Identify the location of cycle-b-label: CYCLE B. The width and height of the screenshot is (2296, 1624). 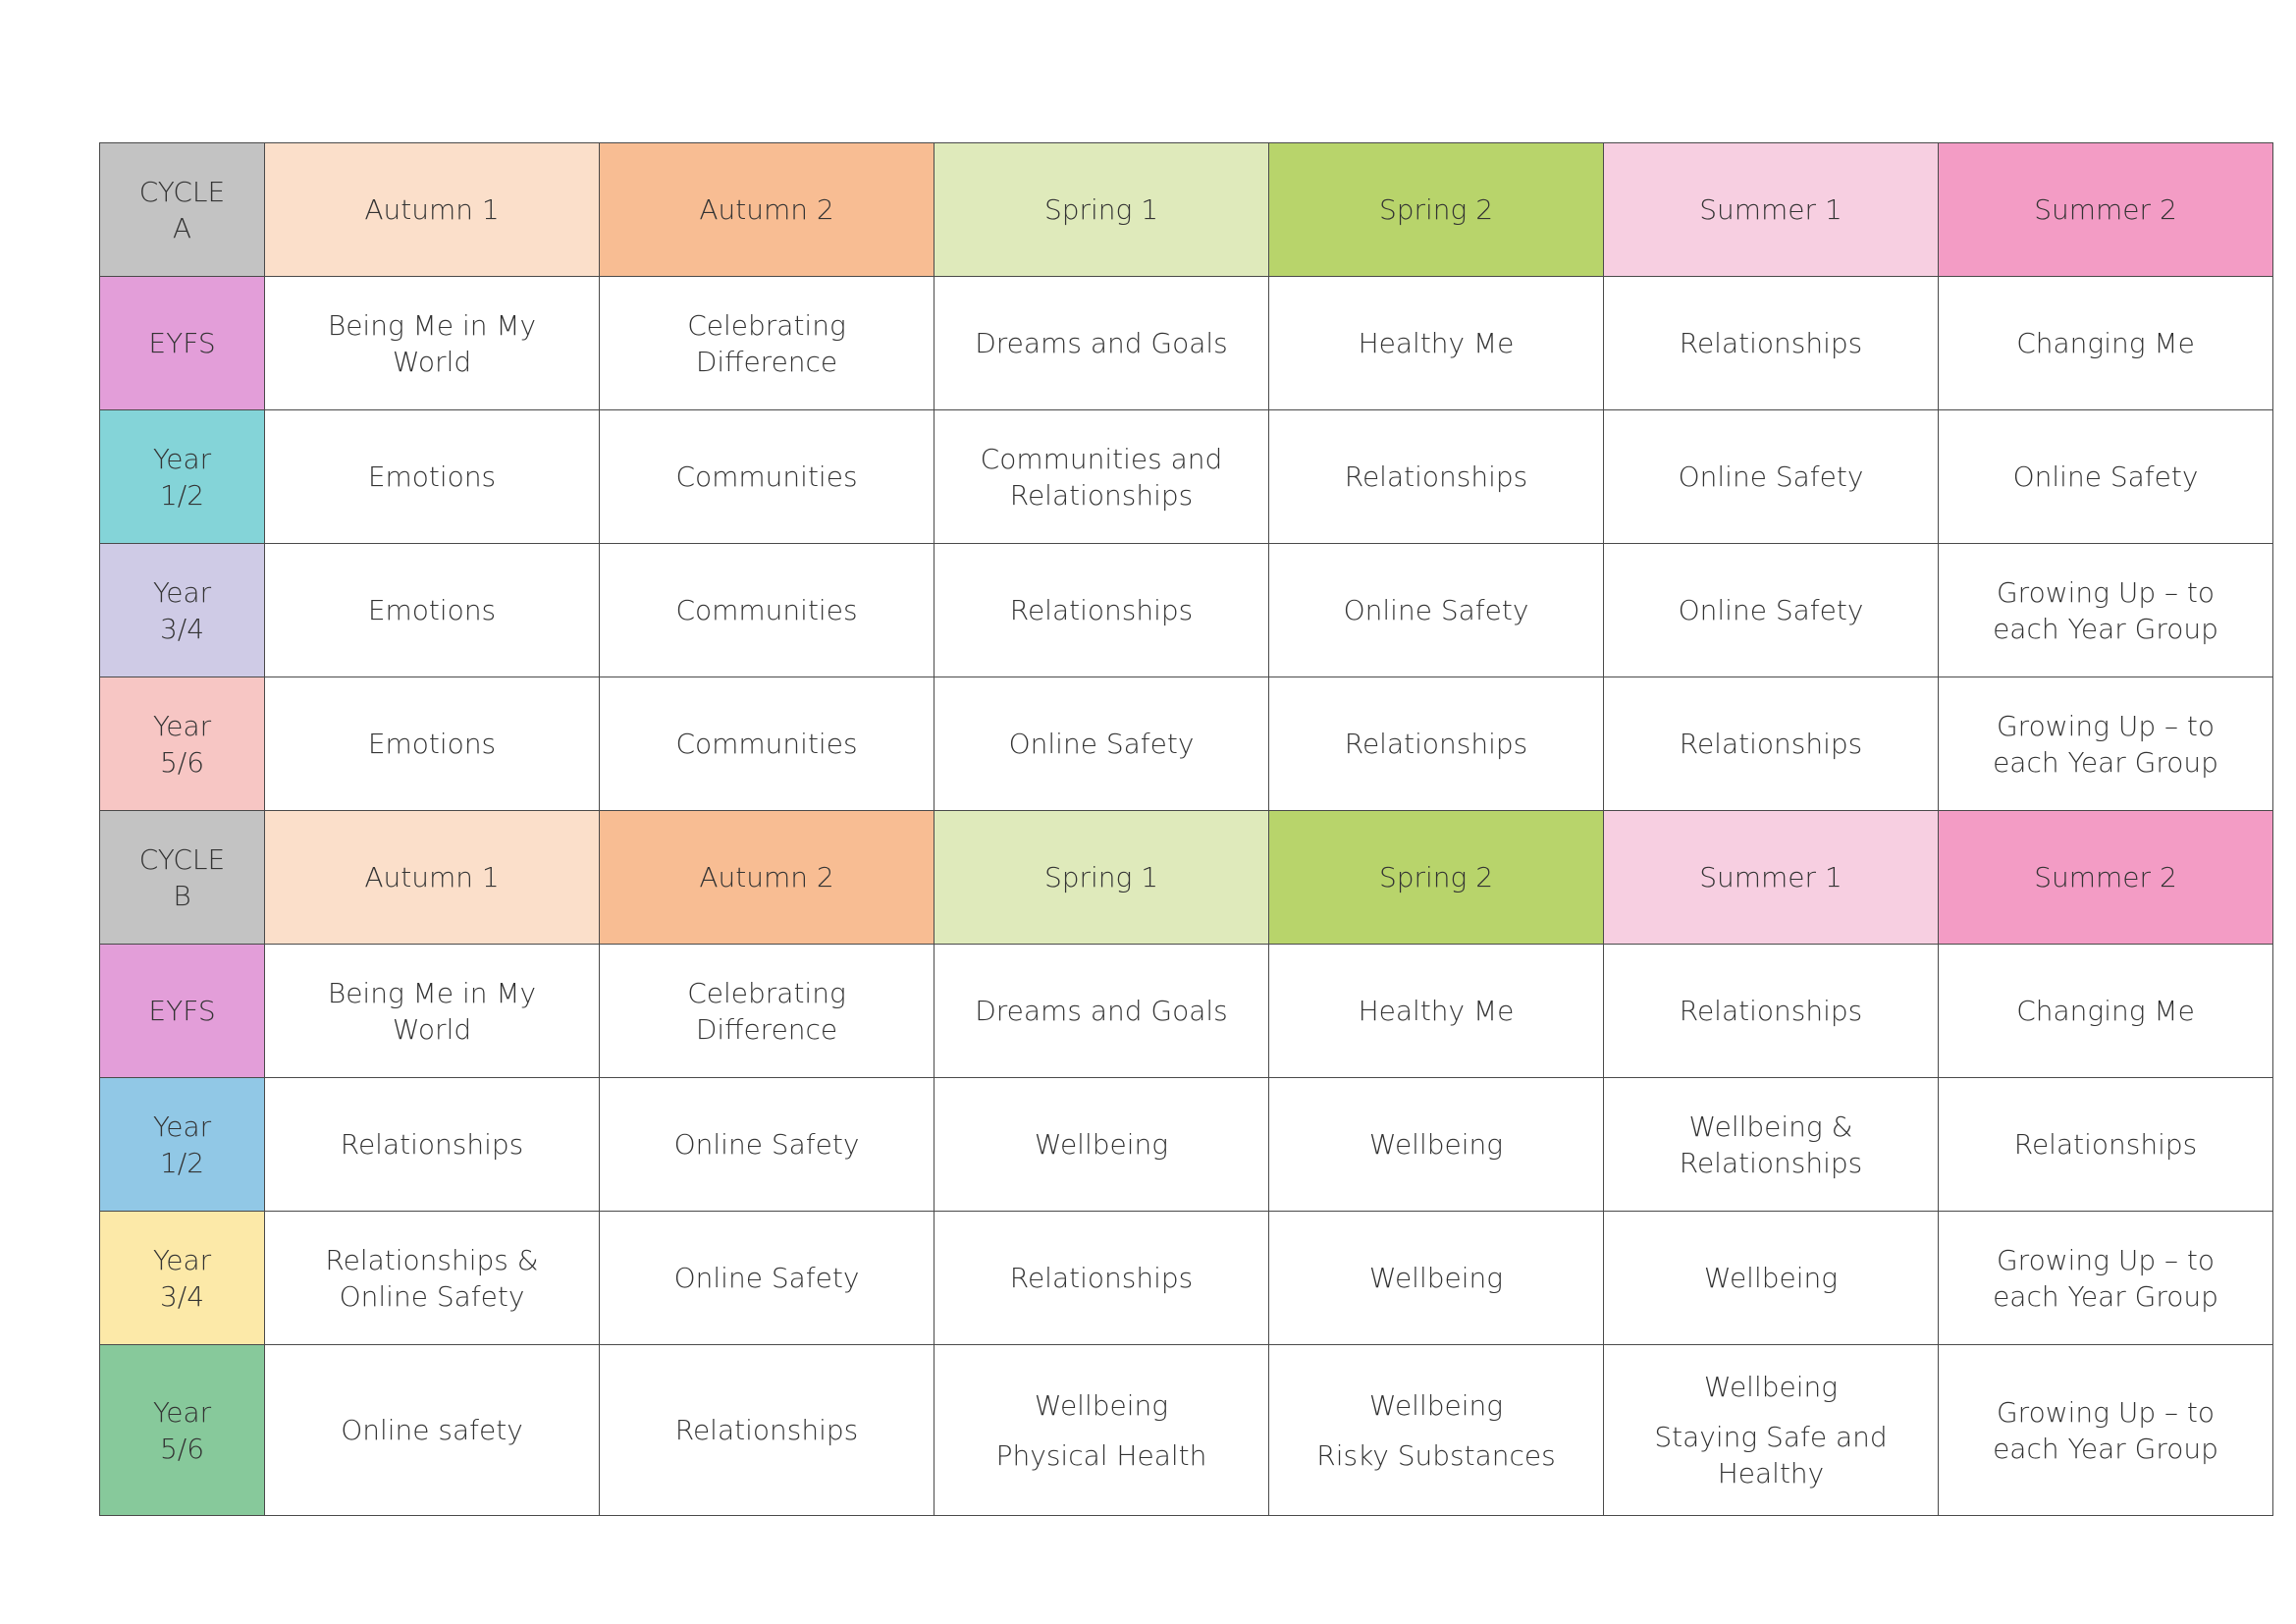
(182, 877).